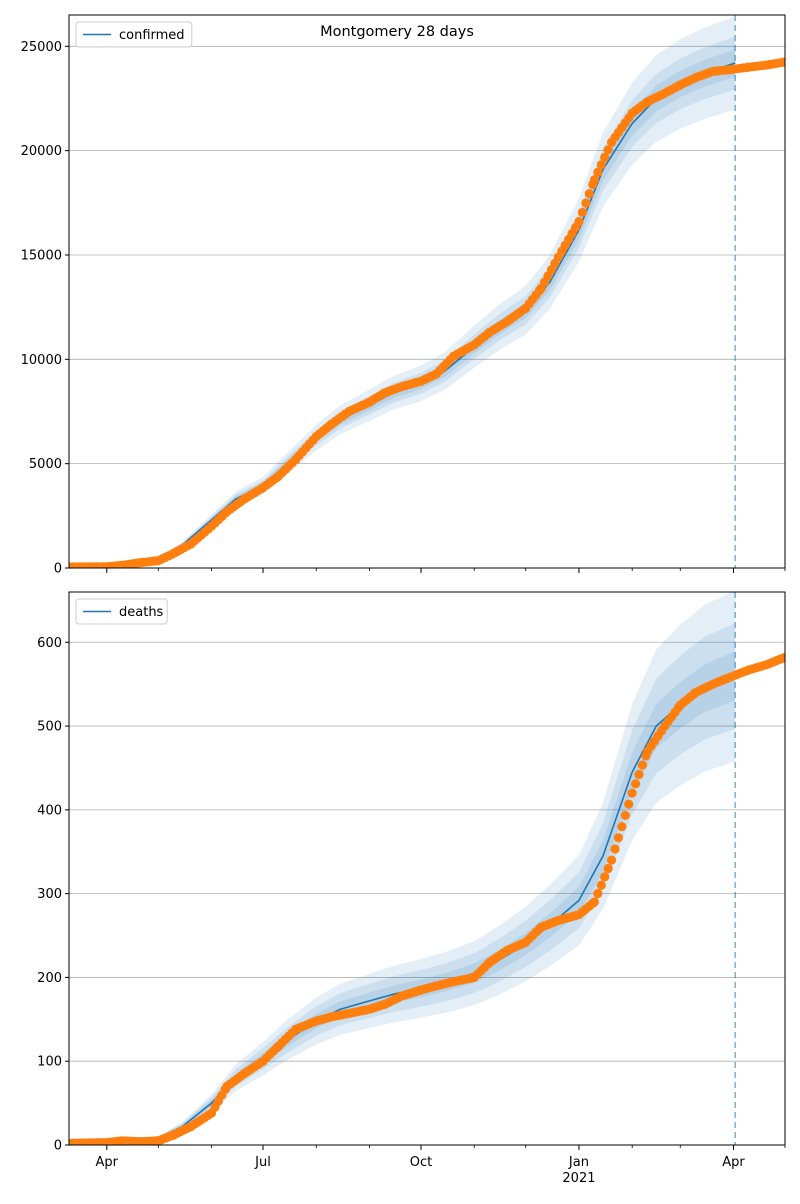 This screenshot has width=800, height=1204. I want to click on y-tick-label: 25000, so click(41, 47).